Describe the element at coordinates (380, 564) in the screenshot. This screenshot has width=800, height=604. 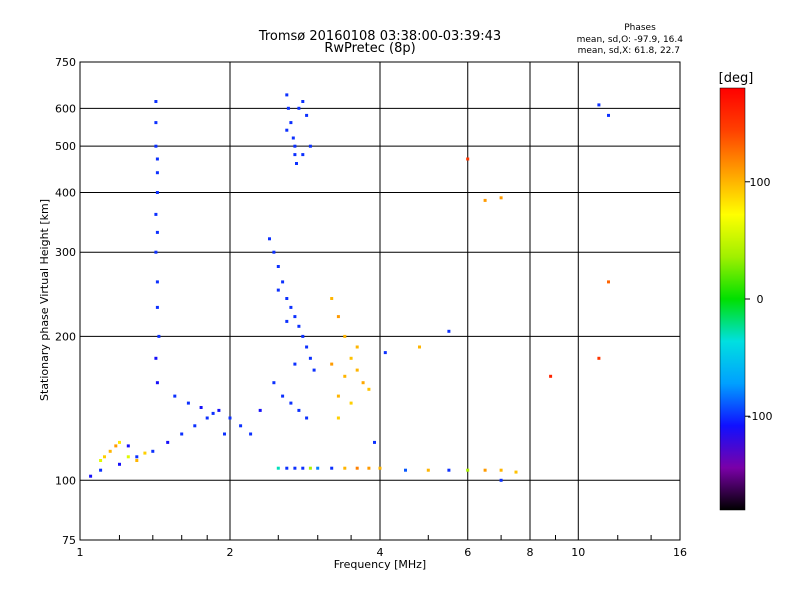
I see `x-axis-label: Frequency [MHz]` at that location.